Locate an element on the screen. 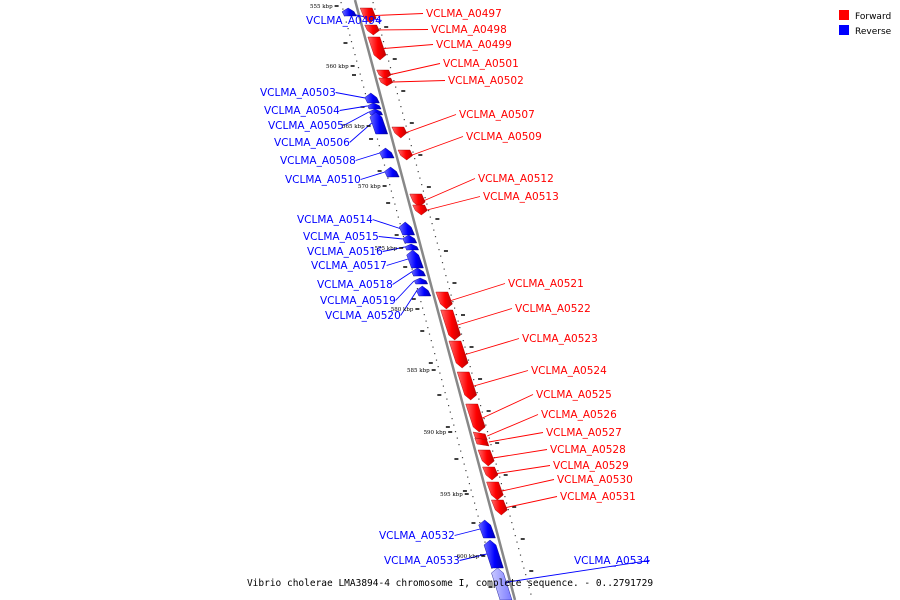 This screenshot has width=900, height=600. gene-label: VCLMA_A0508 is located at coordinates (318, 161).